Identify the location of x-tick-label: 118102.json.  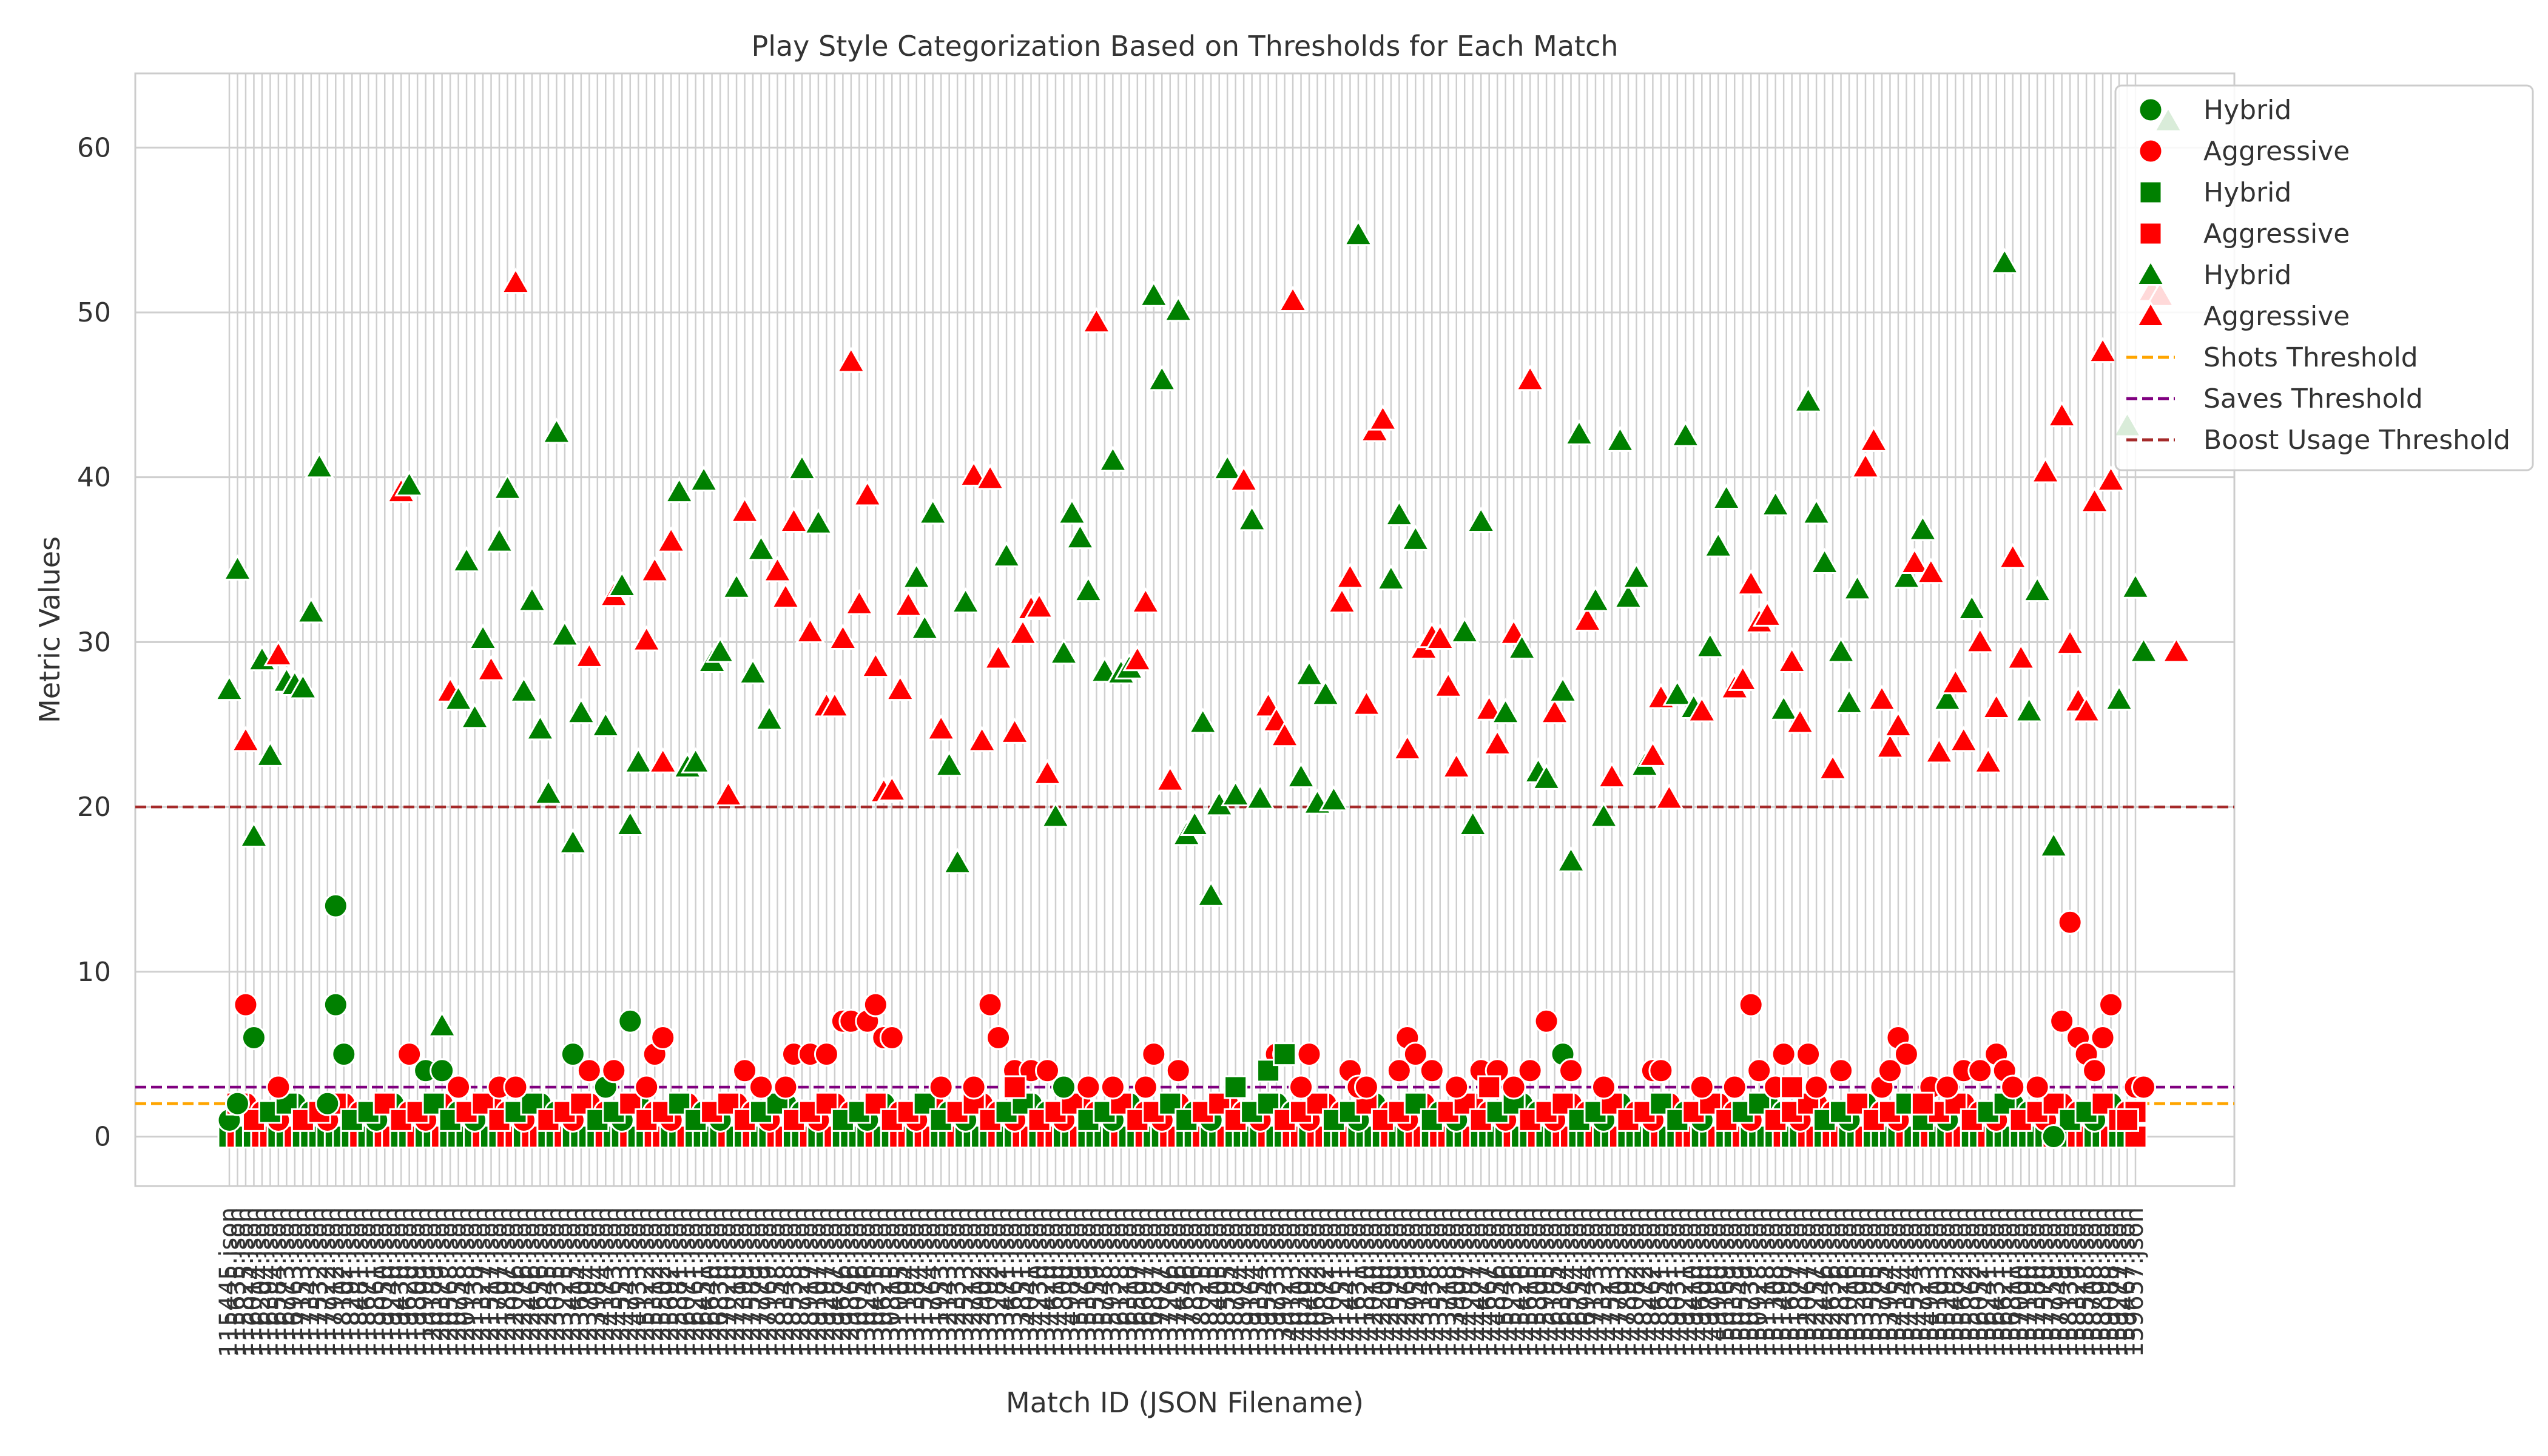
(343, 1282).